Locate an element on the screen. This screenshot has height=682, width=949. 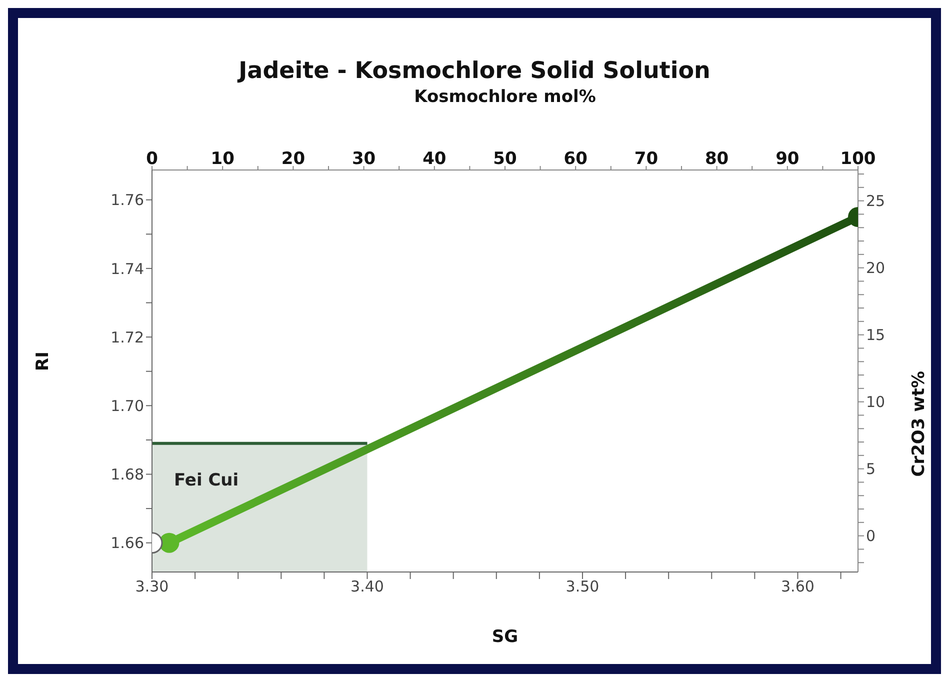
x2-tick-label: 70 is located at coordinates (646, 159).